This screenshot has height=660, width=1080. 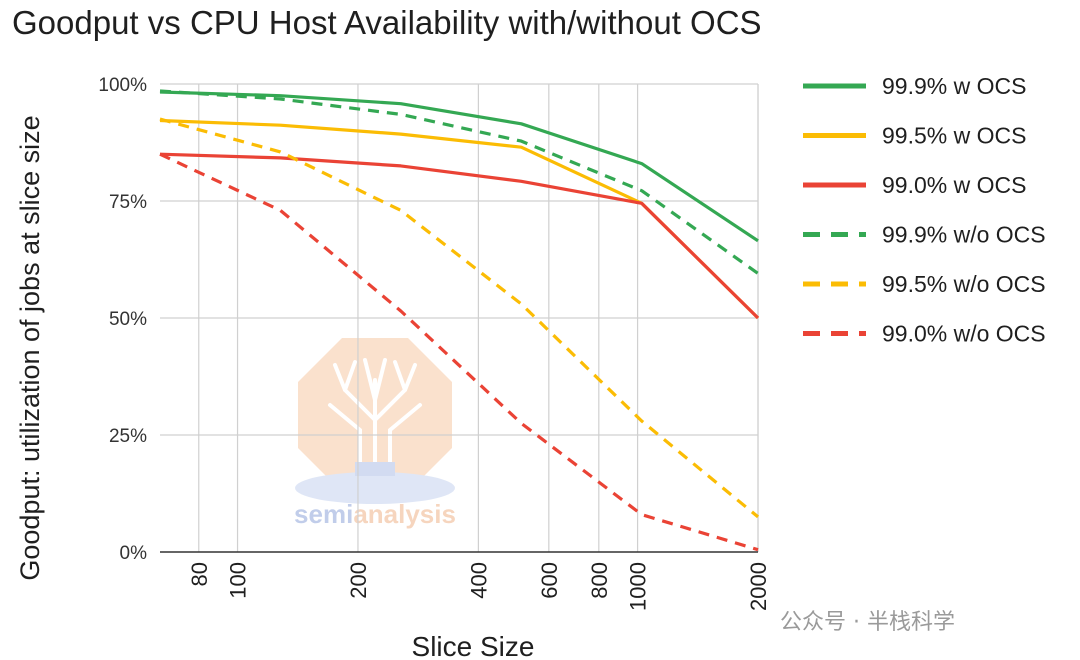 I want to click on semianalysis-watermark: semianalysis, so click(x=375, y=433).